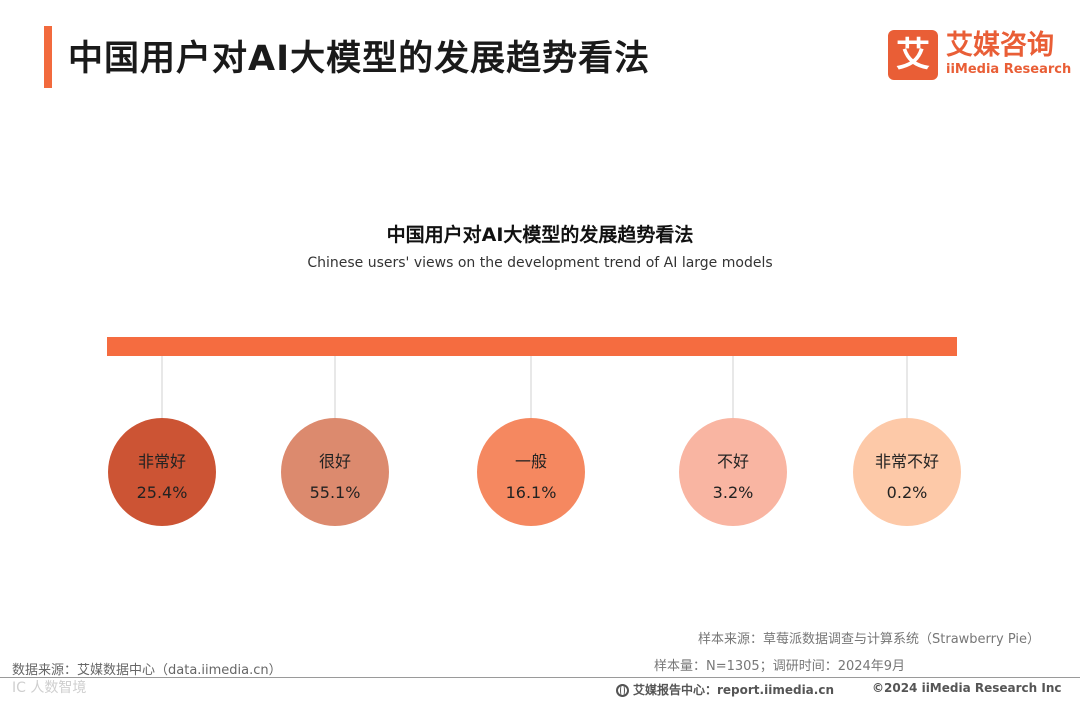  I want to click on iimedia-logo: 艾 艾媒咨询 iiMedia Research, so click(980, 56).